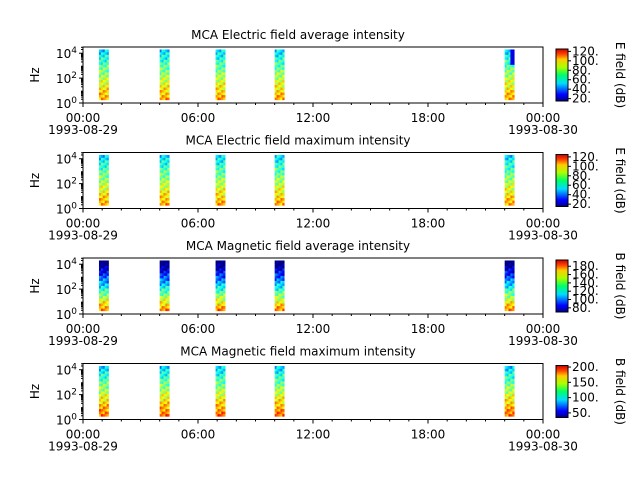 The height and width of the screenshot is (480, 640). I want to click on y-axis-label: Hz, so click(35, 391).